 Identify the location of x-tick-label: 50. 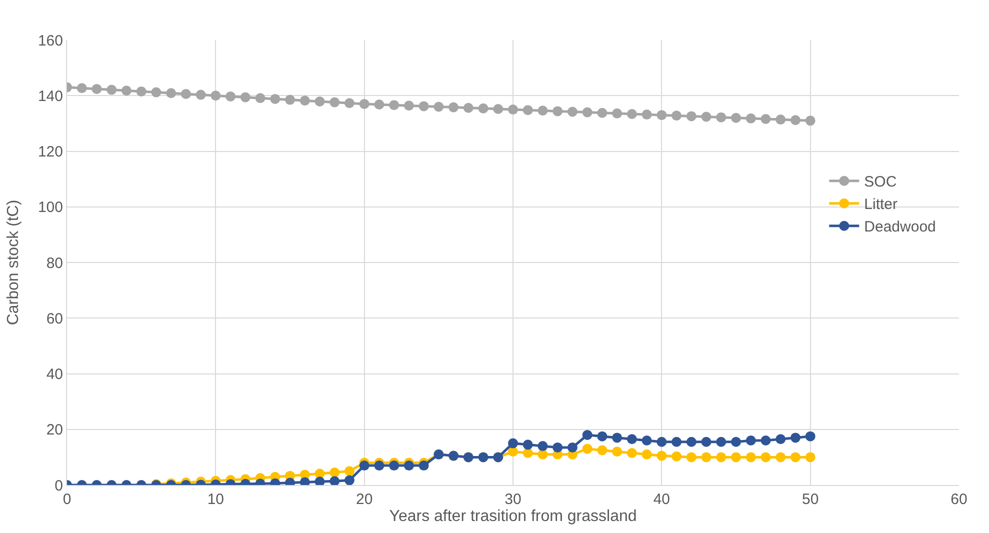
(810, 499).